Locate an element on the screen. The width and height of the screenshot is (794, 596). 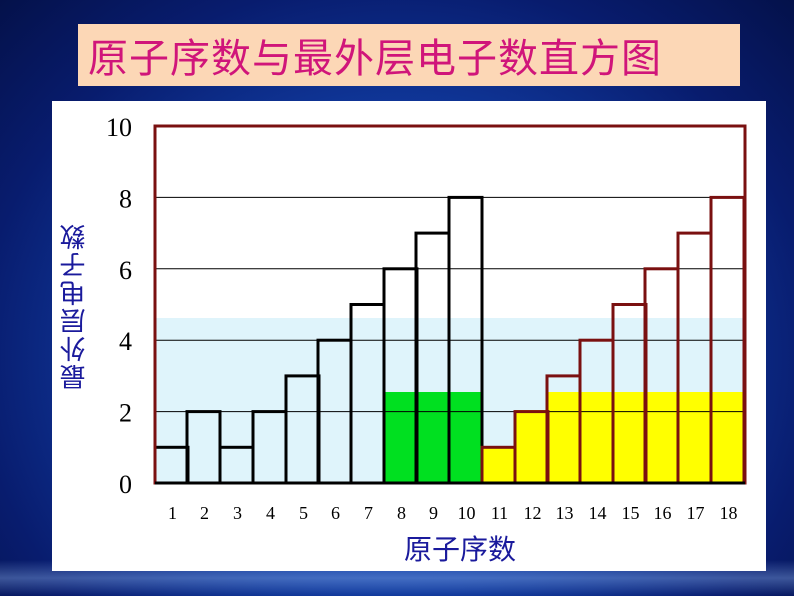
y-tick-label: 2 is located at coordinates (125, 413).